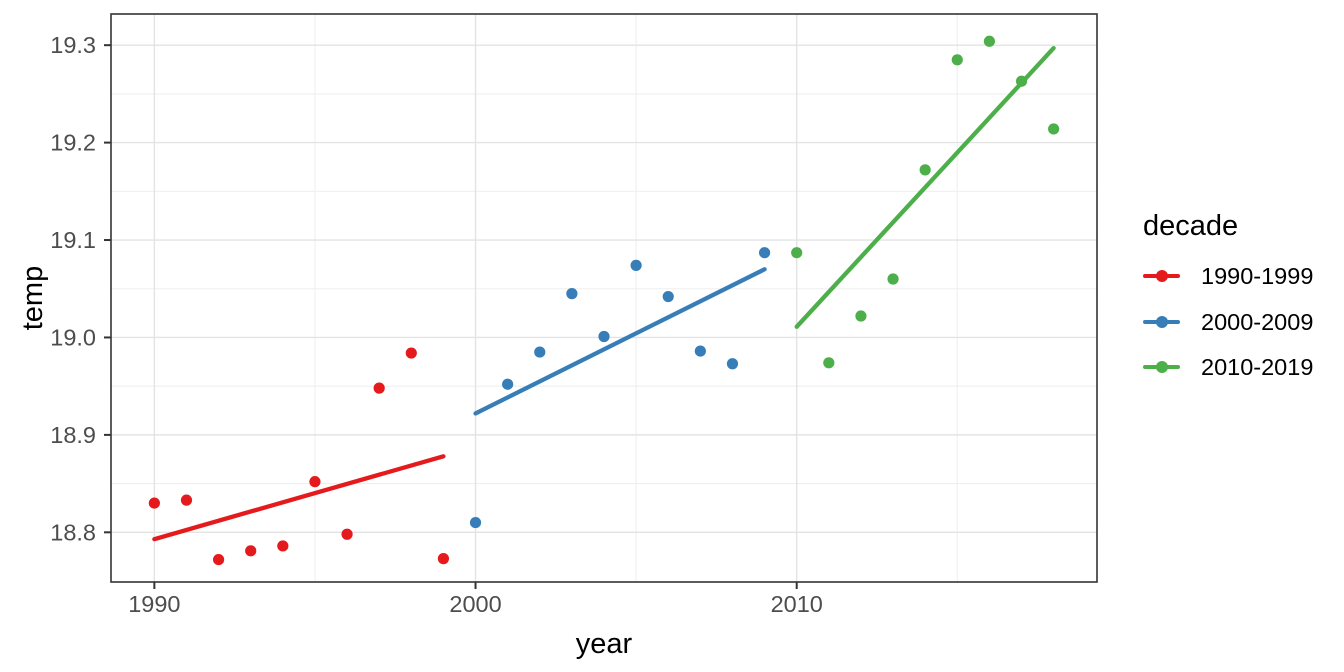  Describe the element at coordinates (1257, 275) in the screenshot. I see `legend-label: 1990-1999` at that location.